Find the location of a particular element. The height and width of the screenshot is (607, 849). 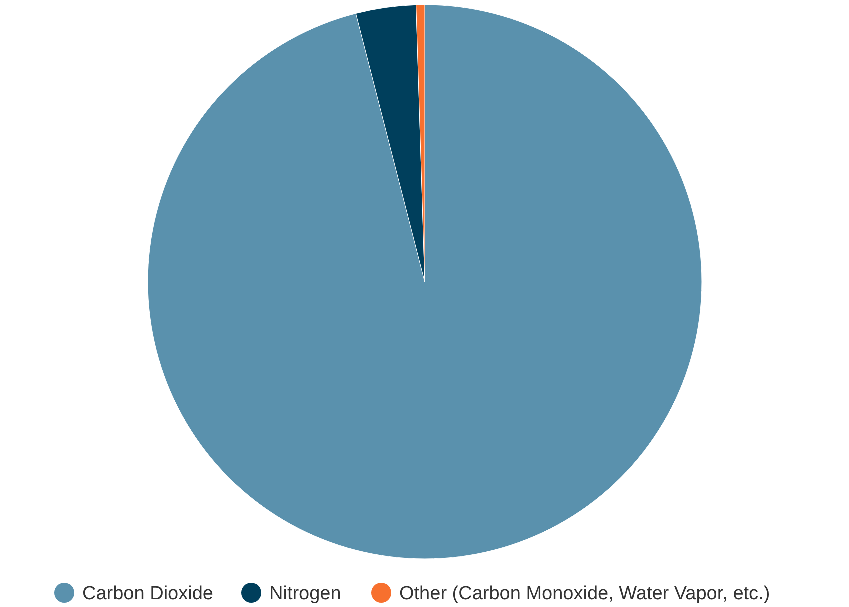

legend-label: Carbon Dioxide is located at coordinates (148, 594).